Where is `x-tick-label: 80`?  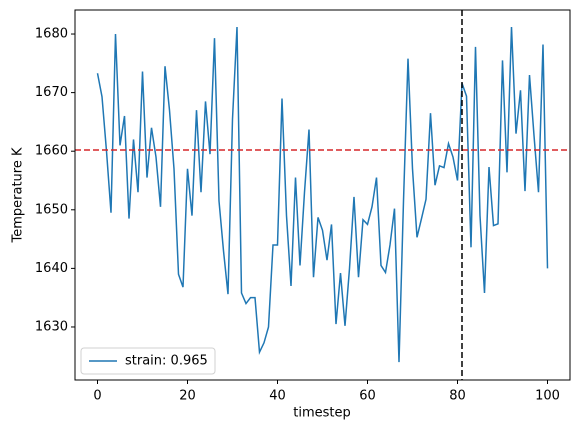 x-tick-label: 80 is located at coordinates (457, 396).